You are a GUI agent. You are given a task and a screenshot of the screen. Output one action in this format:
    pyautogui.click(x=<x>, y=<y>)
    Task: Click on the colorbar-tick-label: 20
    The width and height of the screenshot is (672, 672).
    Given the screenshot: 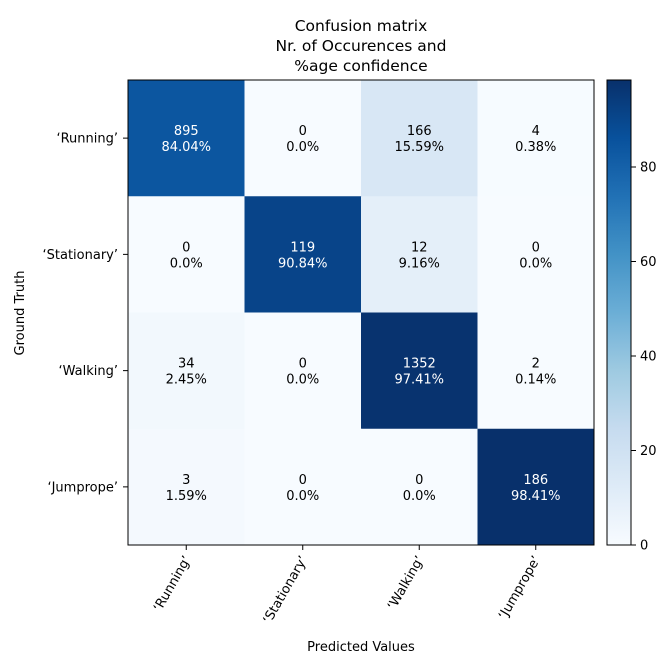 What is the action you would take?
    pyautogui.click(x=648, y=451)
    